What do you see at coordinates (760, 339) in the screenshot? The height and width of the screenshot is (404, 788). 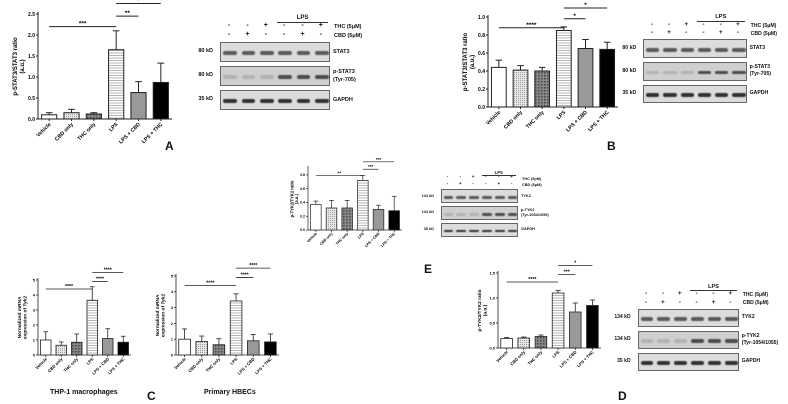 I see `protein-label: p-TYK2 (Tyr-1054/1055)` at bounding box center [760, 339].